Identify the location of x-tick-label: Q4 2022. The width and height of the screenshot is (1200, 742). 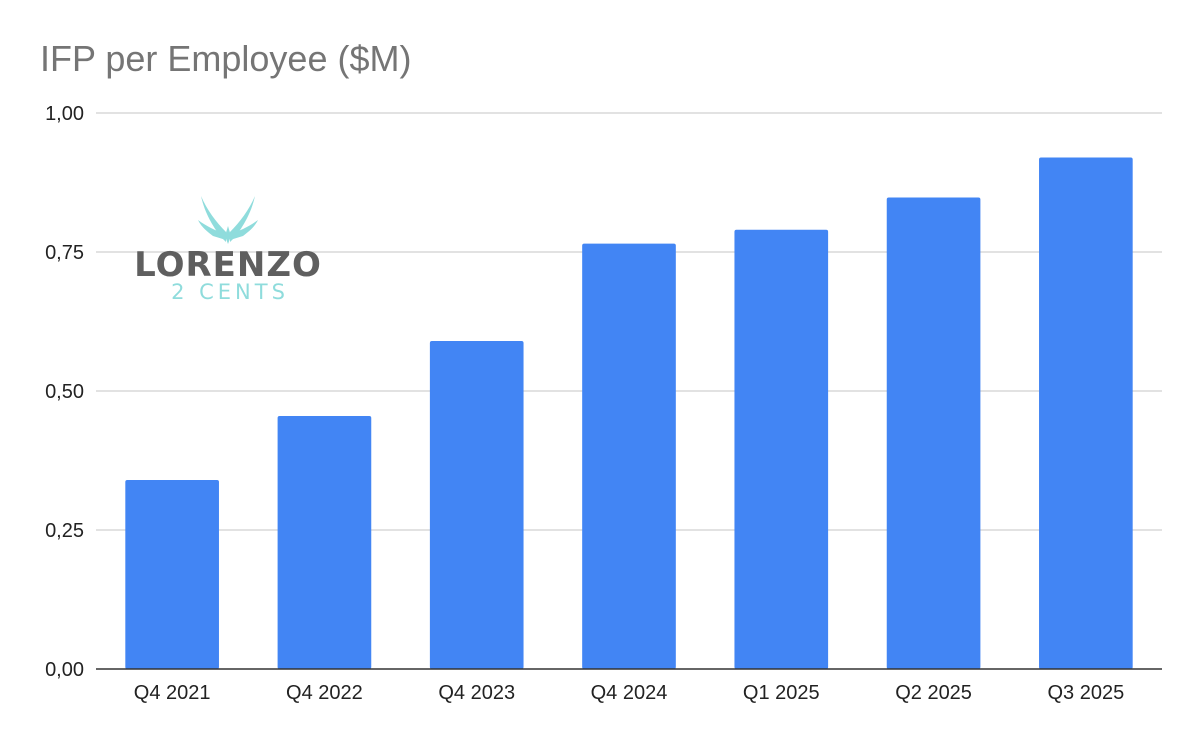
(324, 693).